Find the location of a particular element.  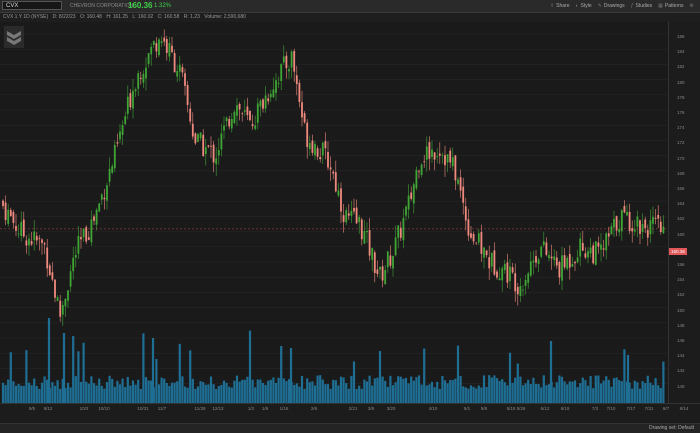

symbol-input: CVX is located at coordinates (32, 5).